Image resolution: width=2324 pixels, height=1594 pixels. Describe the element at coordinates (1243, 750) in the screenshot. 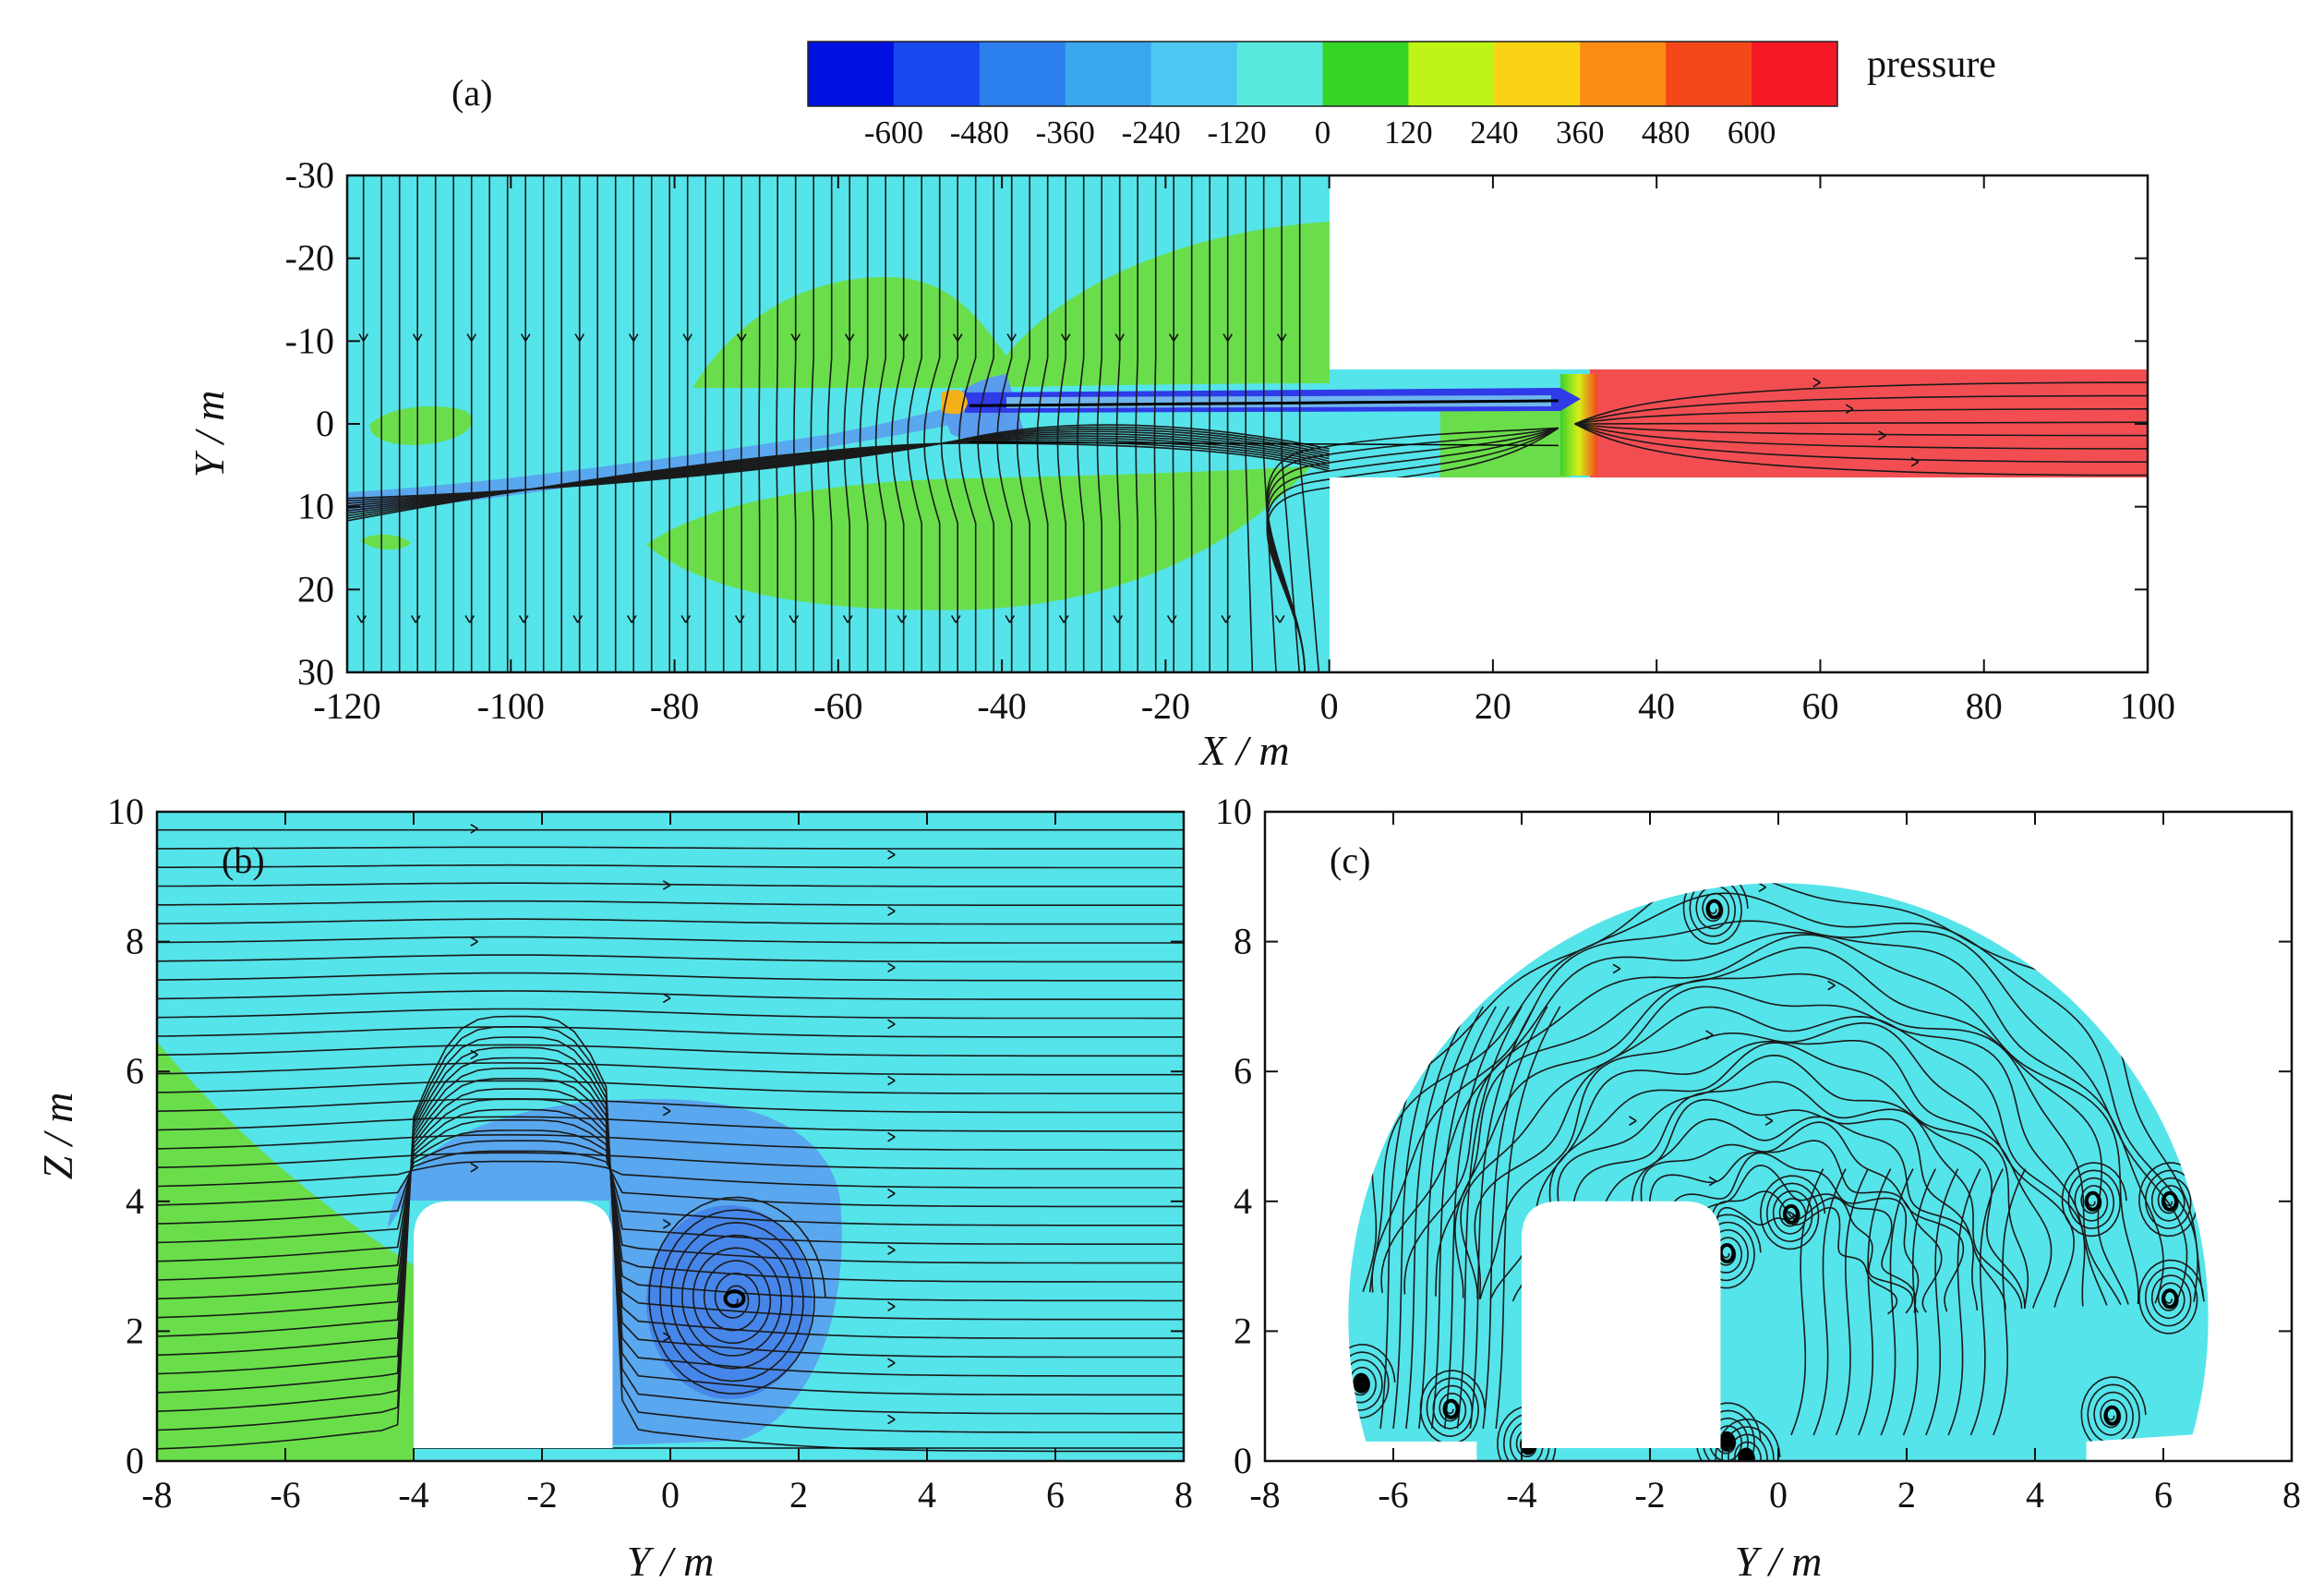

I see `panel-a-xlabel: X / m` at that location.